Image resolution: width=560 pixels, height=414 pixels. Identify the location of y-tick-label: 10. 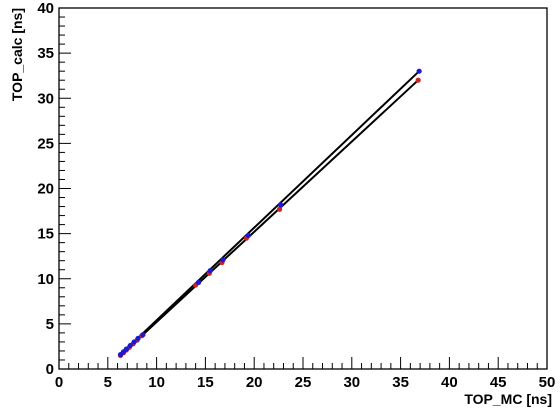
(45, 279).